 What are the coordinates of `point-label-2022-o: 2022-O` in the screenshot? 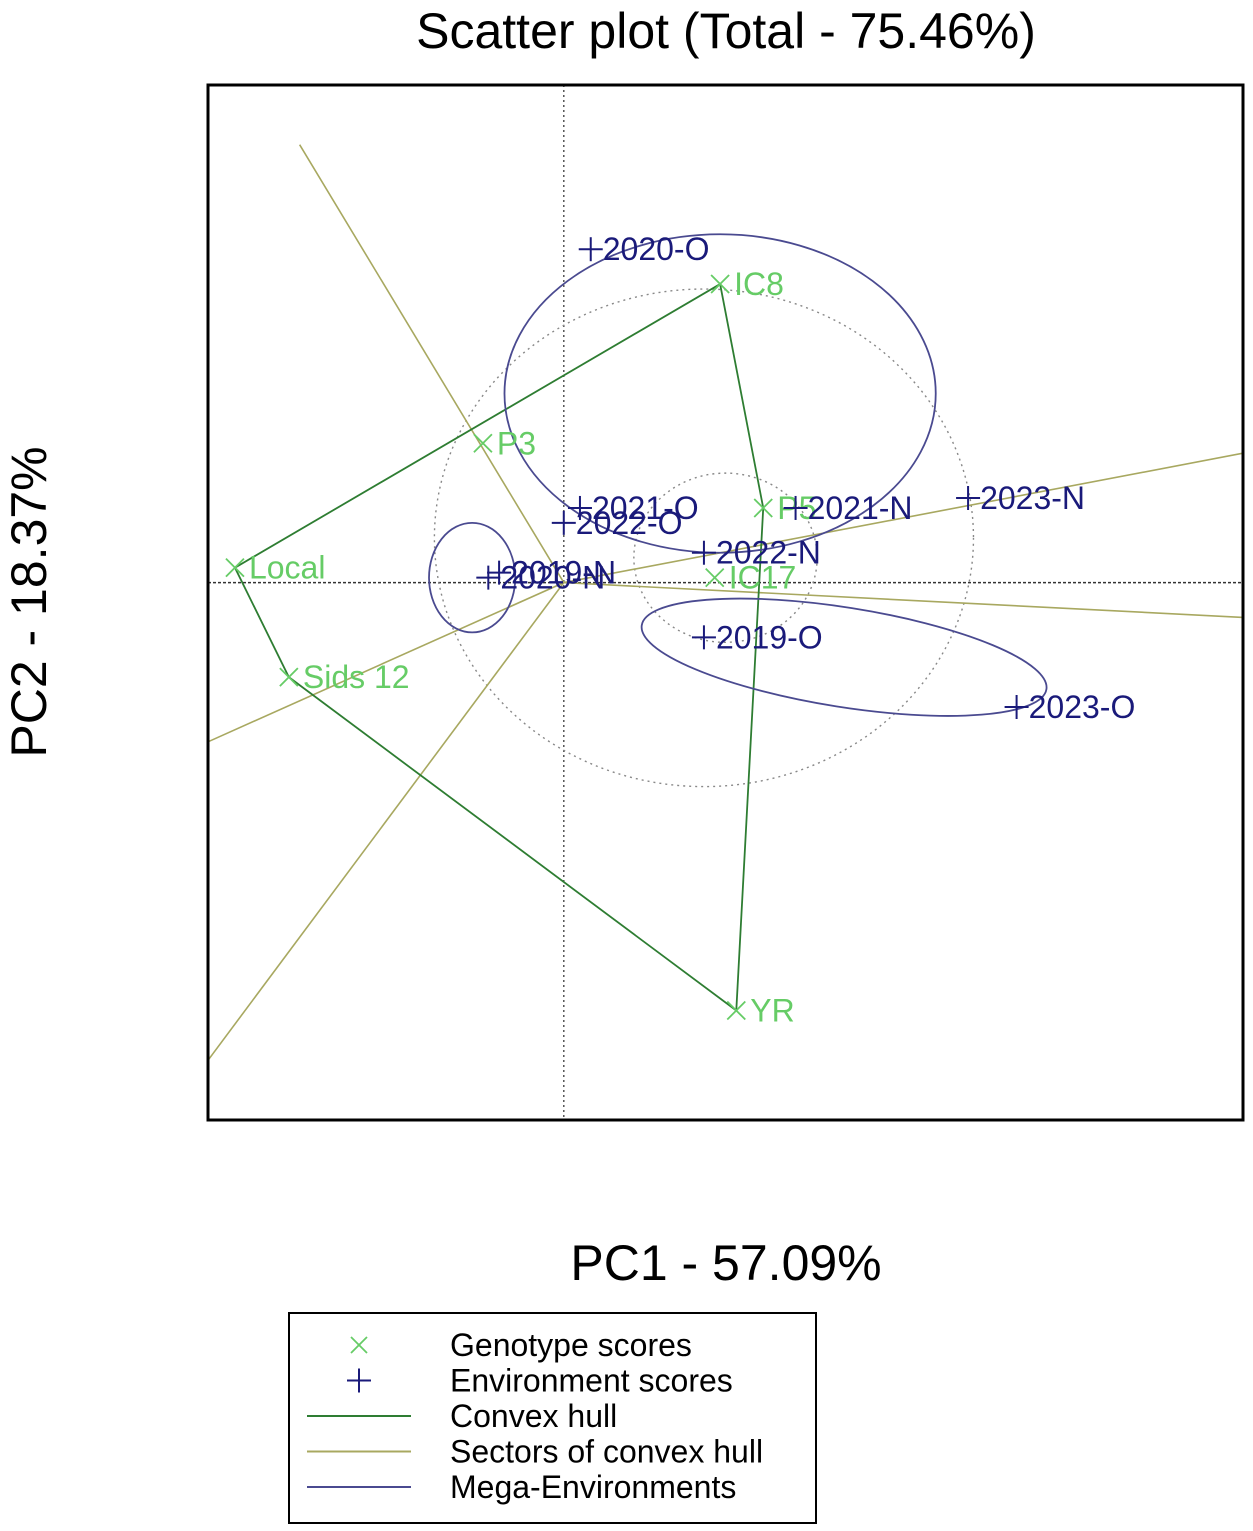 It's located at (629, 523).